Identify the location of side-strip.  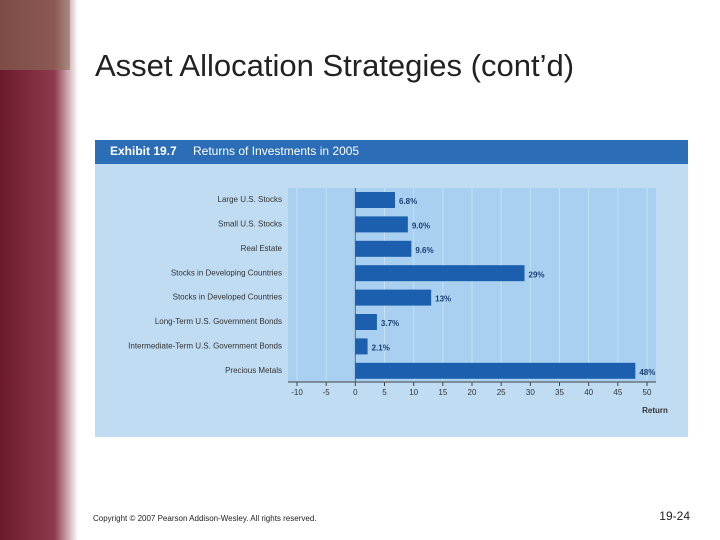
(39, 270).